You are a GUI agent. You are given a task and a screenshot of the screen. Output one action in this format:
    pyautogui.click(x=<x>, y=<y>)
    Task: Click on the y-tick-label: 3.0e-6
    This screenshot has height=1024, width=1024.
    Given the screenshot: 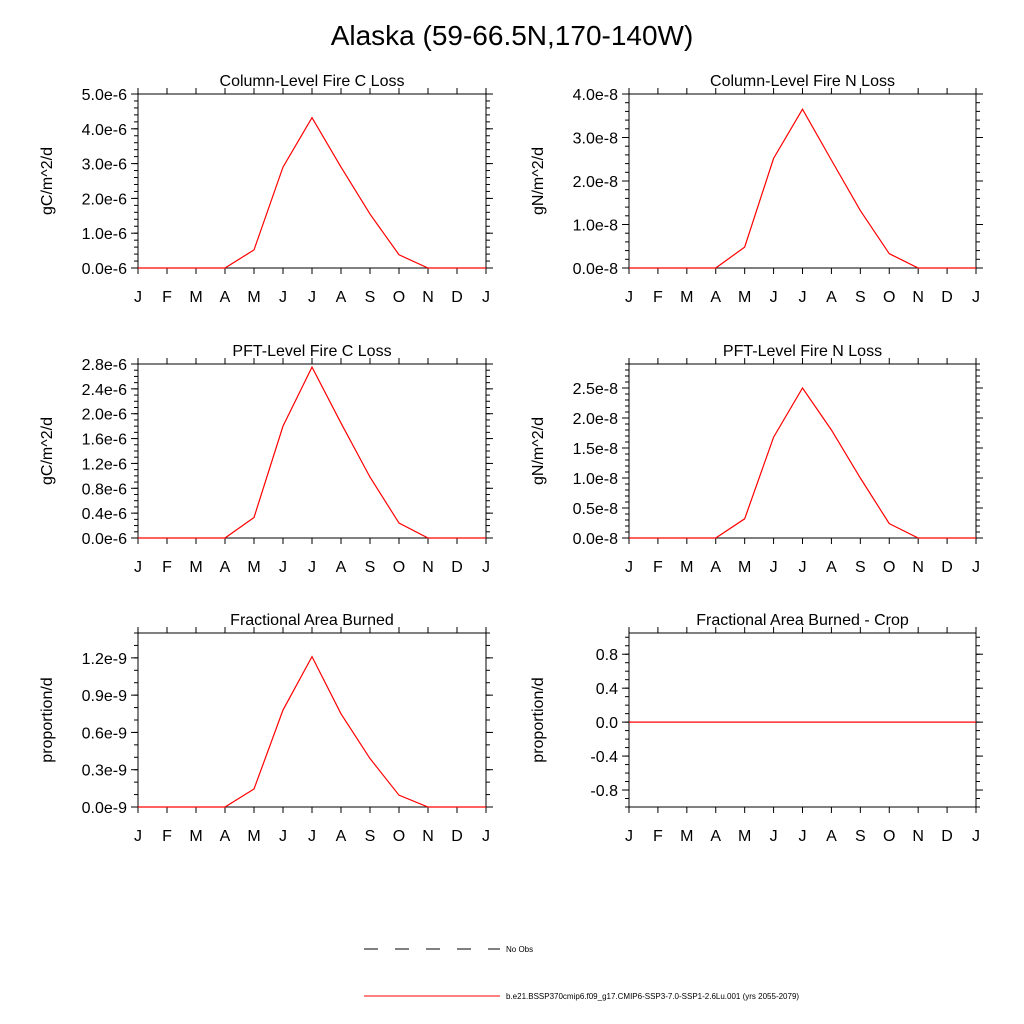 What is the action you would take?
    pyautogui.click(x=104, y=165)
    